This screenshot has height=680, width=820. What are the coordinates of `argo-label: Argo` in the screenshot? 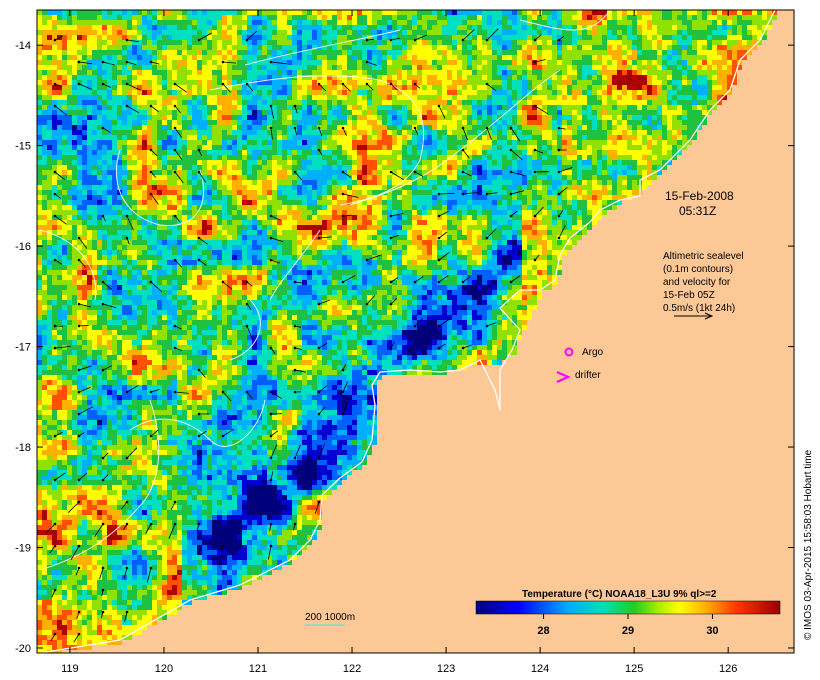 It's located at (593, 352).